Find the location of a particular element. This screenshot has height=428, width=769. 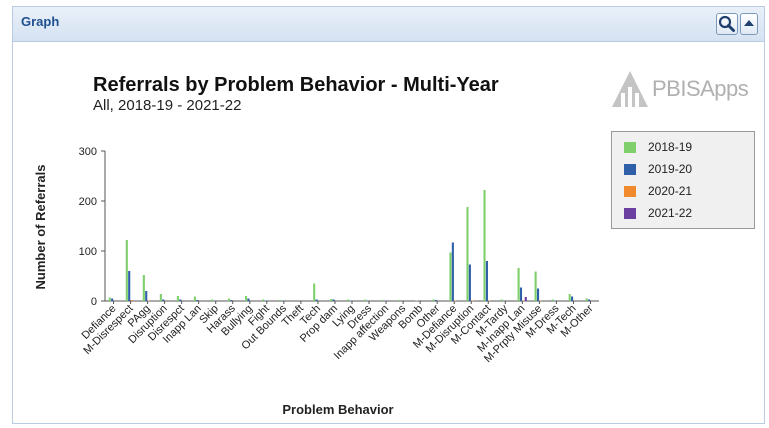

panel-title: Graph is located at coordinates (40, 21).